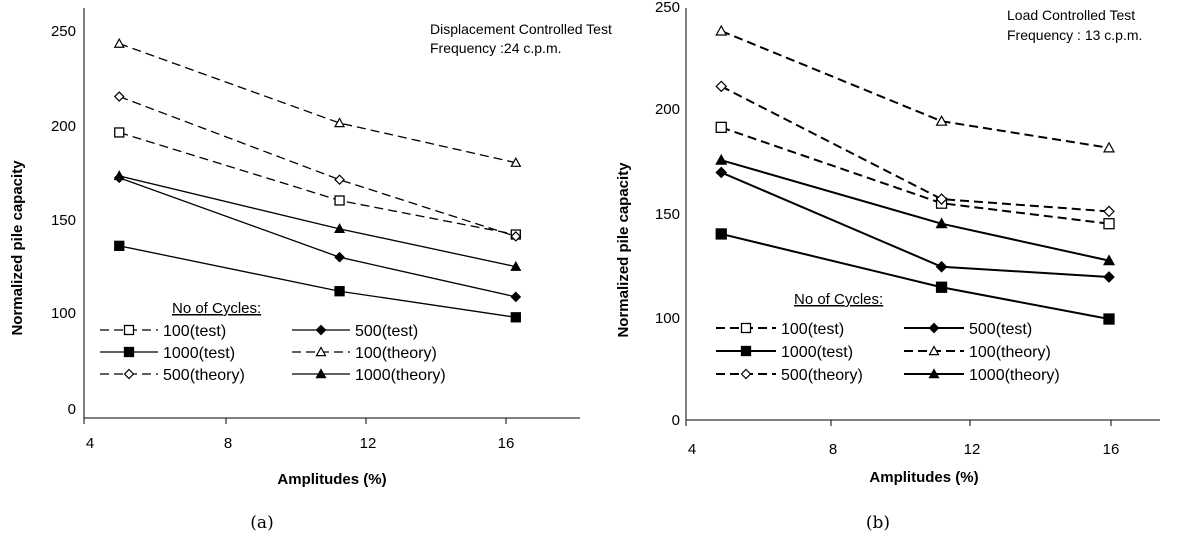 This screenshot has width=1185, height=538. What do you see at coordinates (1109, 319) in the screenshot?
I see `chart-b-point-s2-p2` at bounding box center [1109, 319].